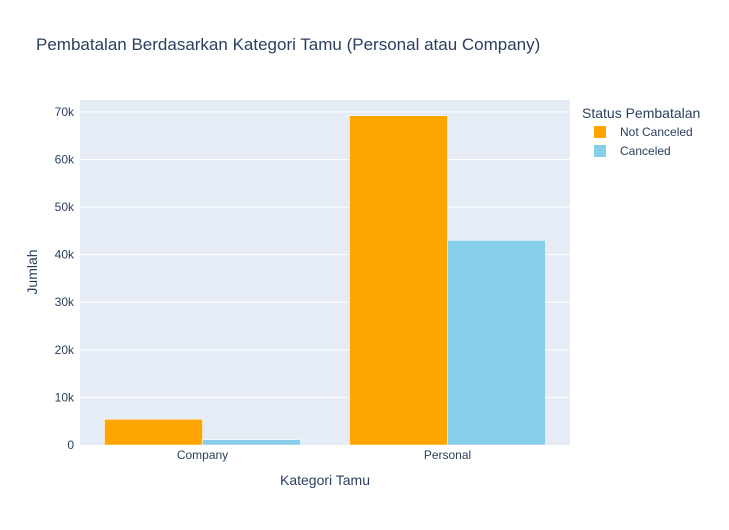 Image resolution: width=729 pixels, height=530 pixels. Describe the element at coordinates (325, 480) in the screenshot. I see `x-axis-title: Kategori Tamu` at that location.